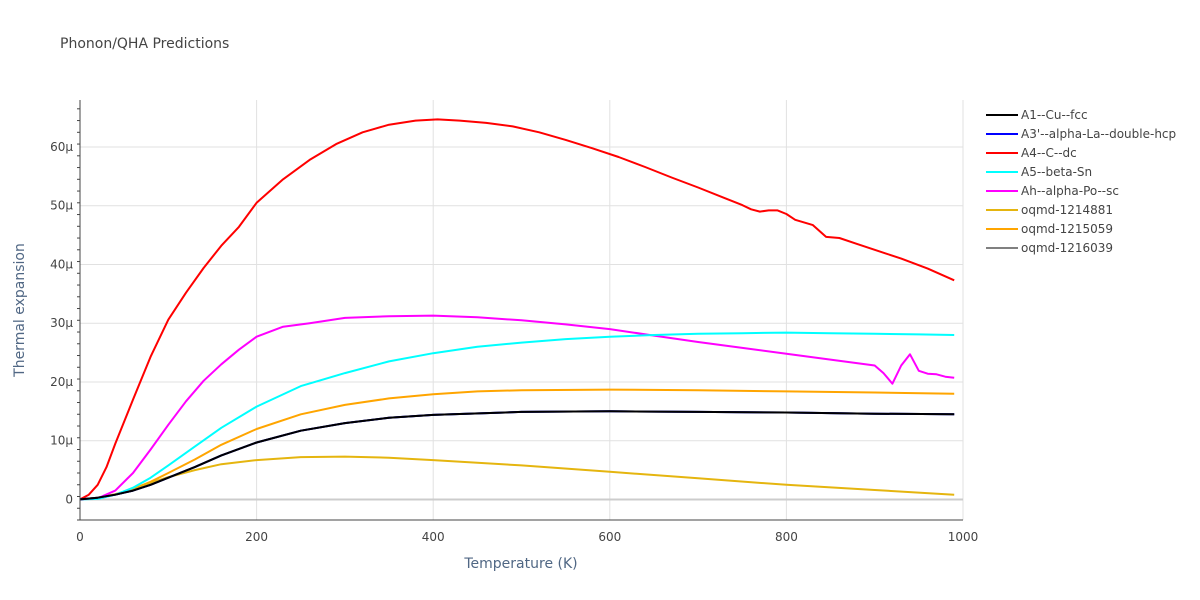 The image size is (1200, 600). I want to click on x-axis-title: Temperature (K), so click(520, 564).